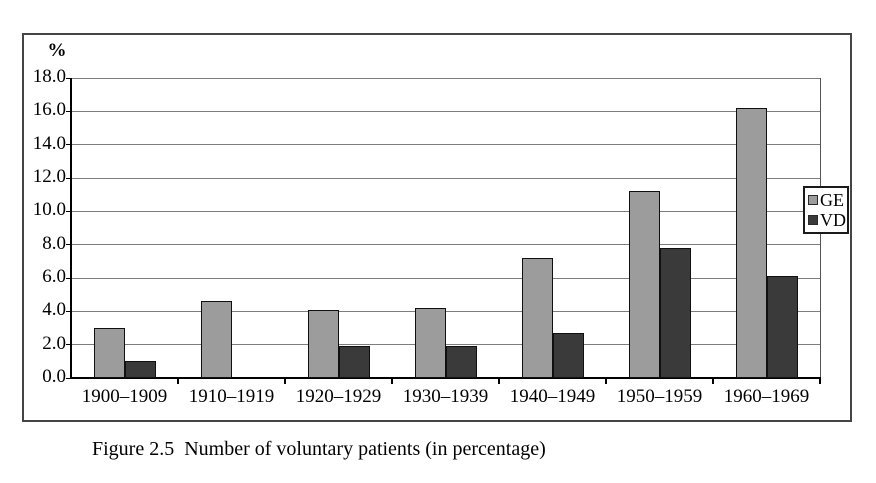 The width and height of the screenshot is (876, 483). Describe the element at coordinates (109, 353) in the screenshot. I see `bar-ge-1900–1909` at that location.